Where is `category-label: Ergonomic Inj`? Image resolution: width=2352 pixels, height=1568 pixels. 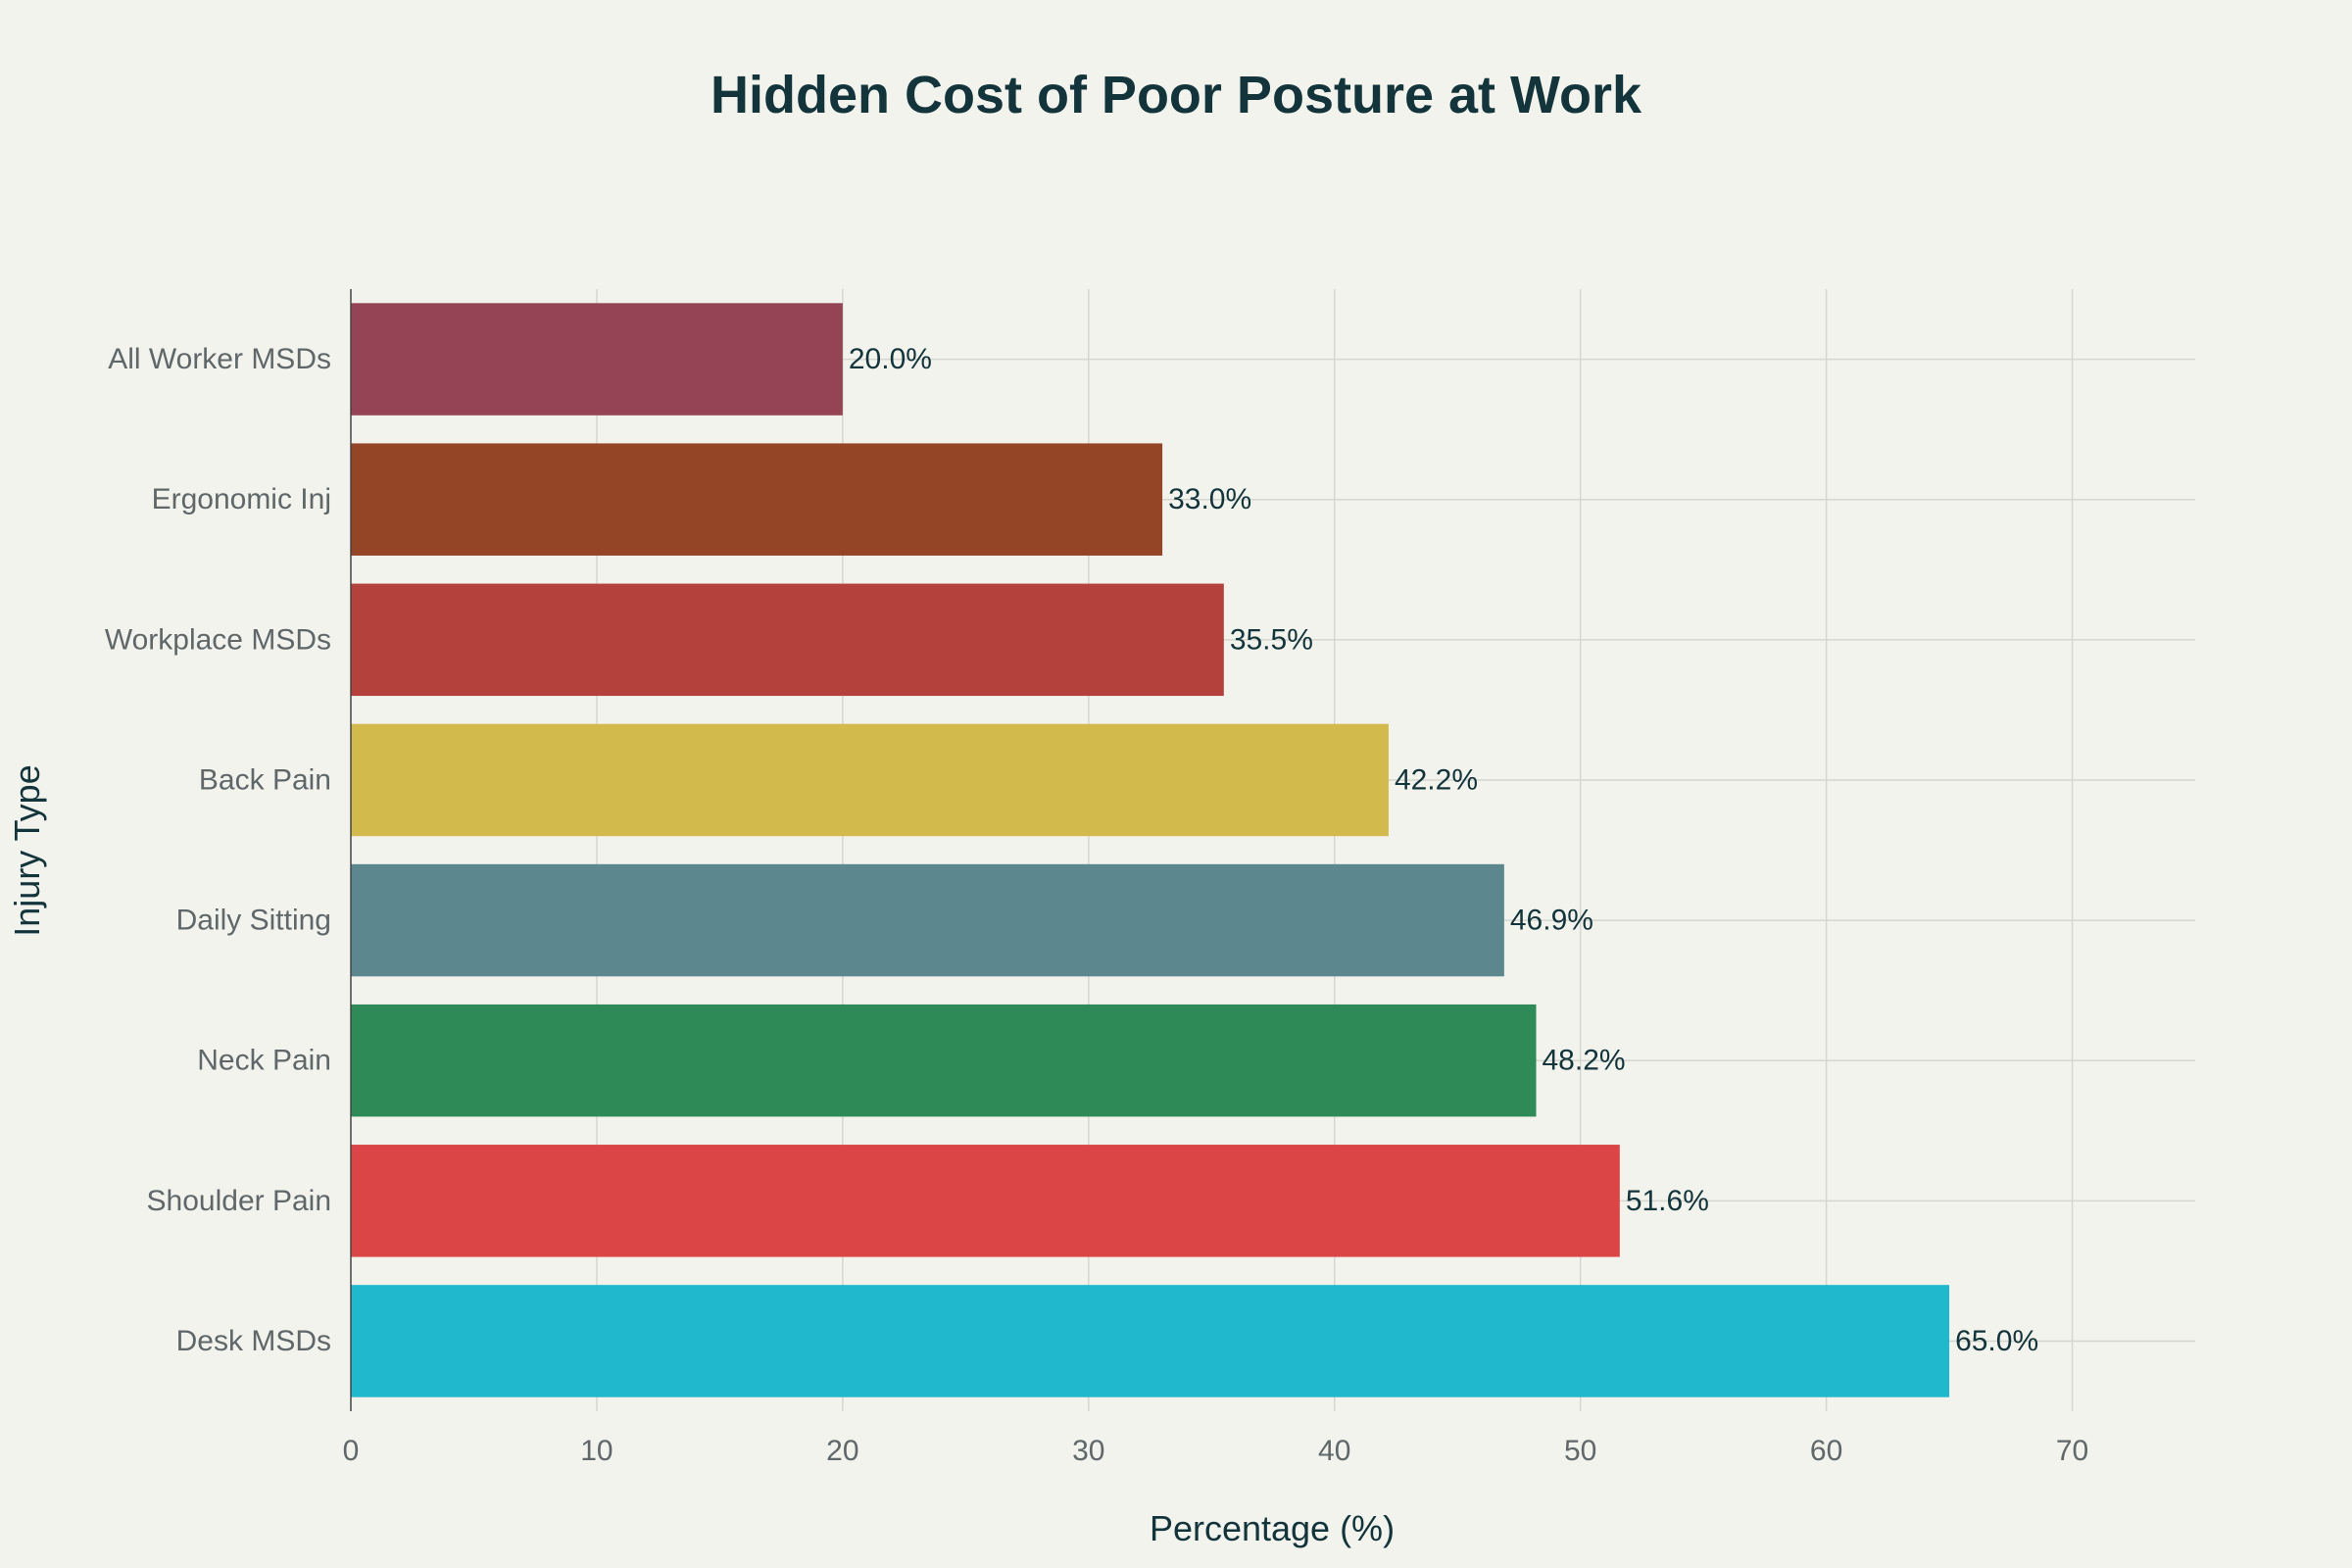
category-label: Ergonomic Inj is located at coordinates (241, 499).